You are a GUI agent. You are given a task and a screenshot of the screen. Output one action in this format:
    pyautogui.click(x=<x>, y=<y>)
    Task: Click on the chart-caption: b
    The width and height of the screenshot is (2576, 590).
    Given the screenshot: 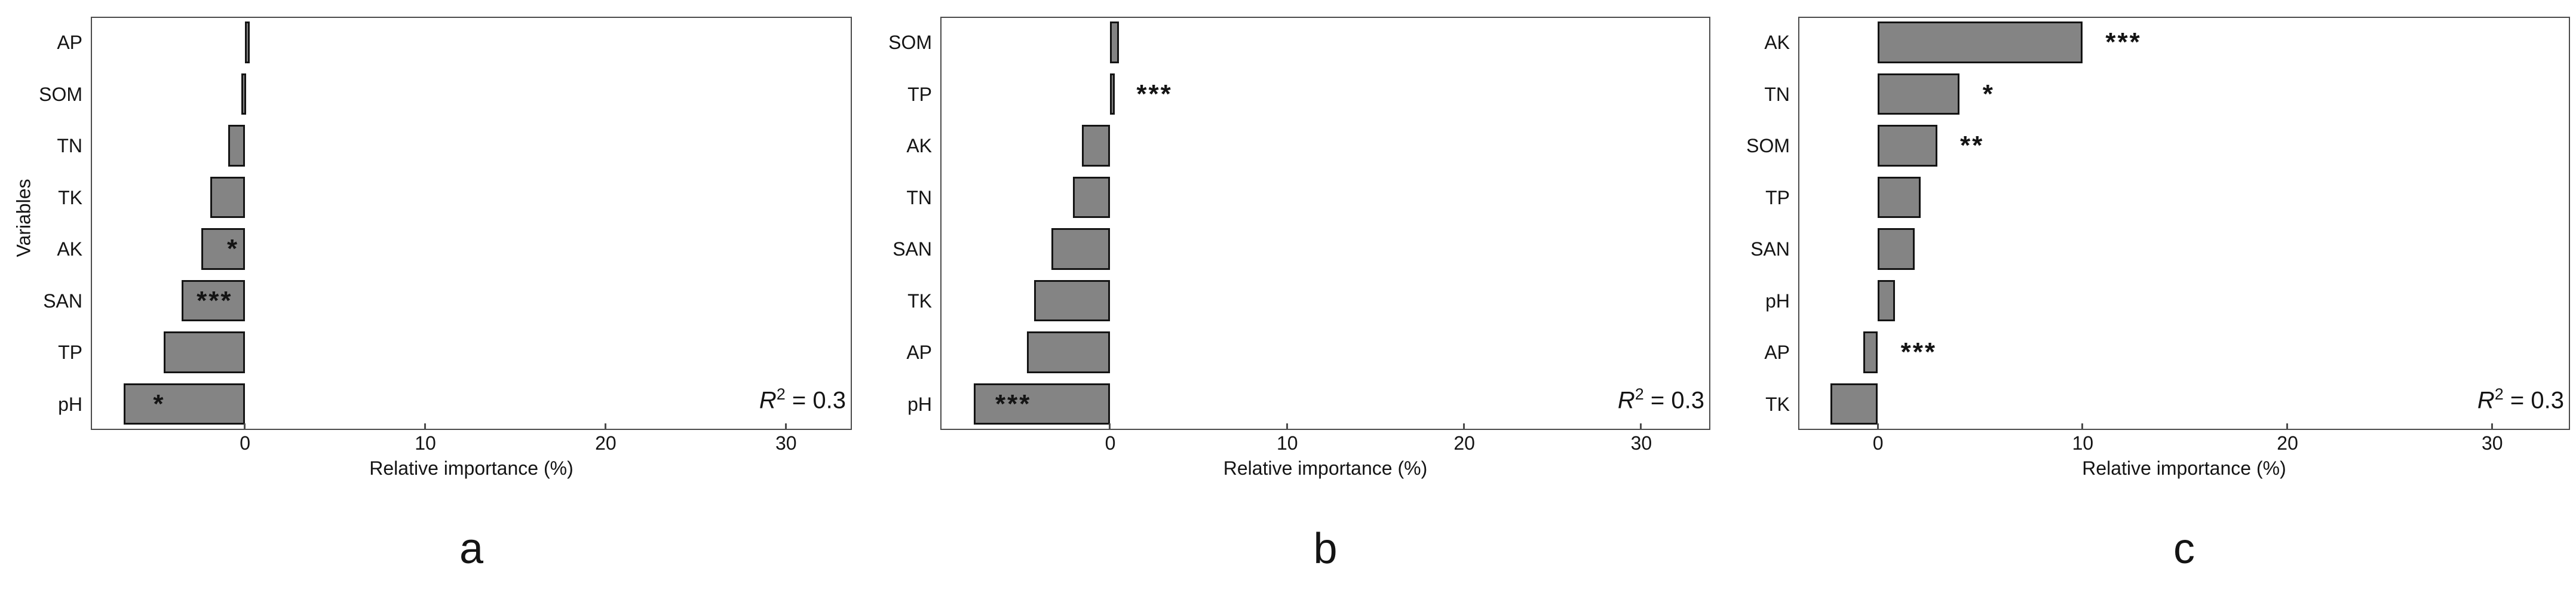 What is the action you would take?
    pyautogui.click(x=1325, y=549)
    